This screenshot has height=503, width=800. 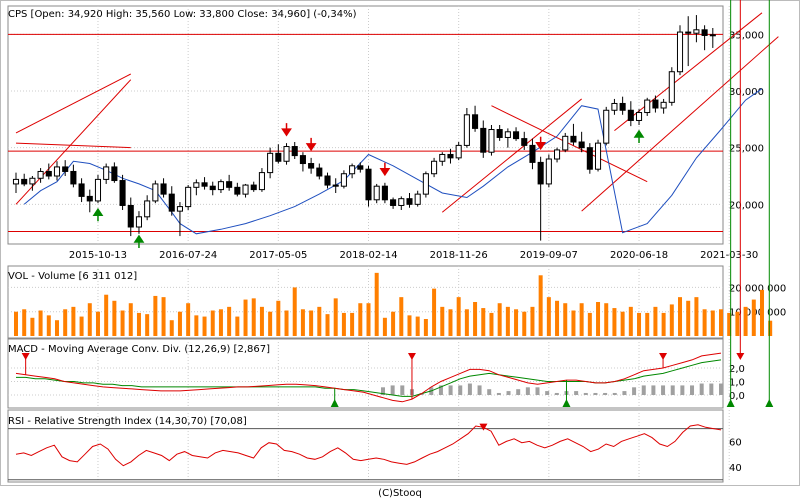 What do you see at coordinates (365, 302) in the screenshot?
I see `vol-panel-frame` at bounding box center [365, 302].